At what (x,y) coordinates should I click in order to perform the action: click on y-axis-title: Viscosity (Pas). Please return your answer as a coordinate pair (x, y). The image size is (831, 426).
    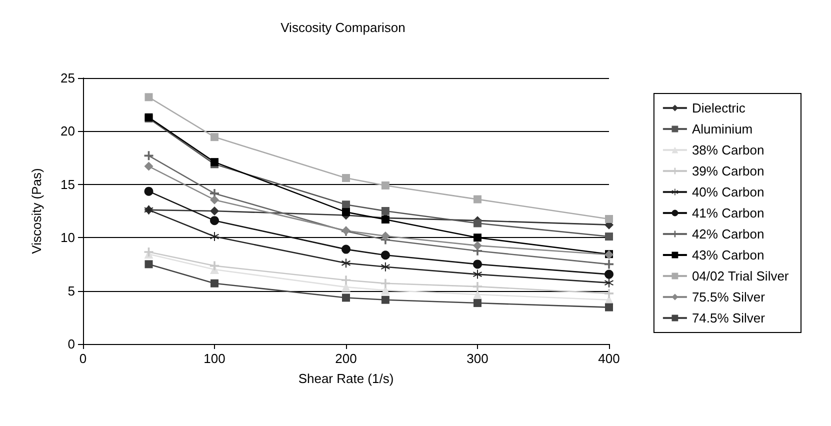
    Looking at the image, I should click on (36, 211).